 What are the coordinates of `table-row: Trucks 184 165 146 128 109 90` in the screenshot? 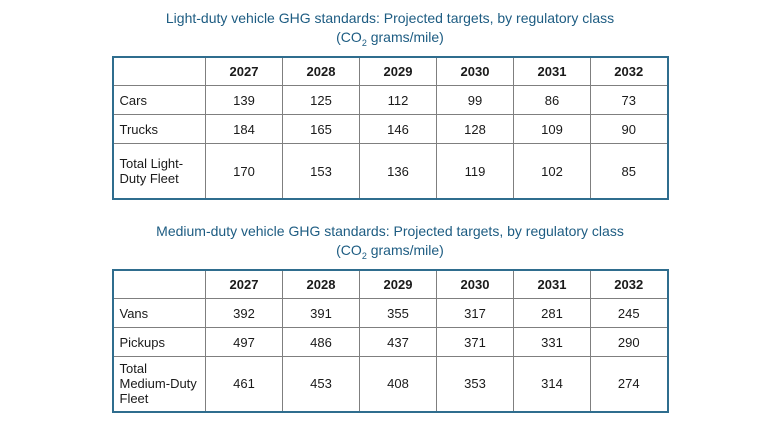 It's located at (390, 129).